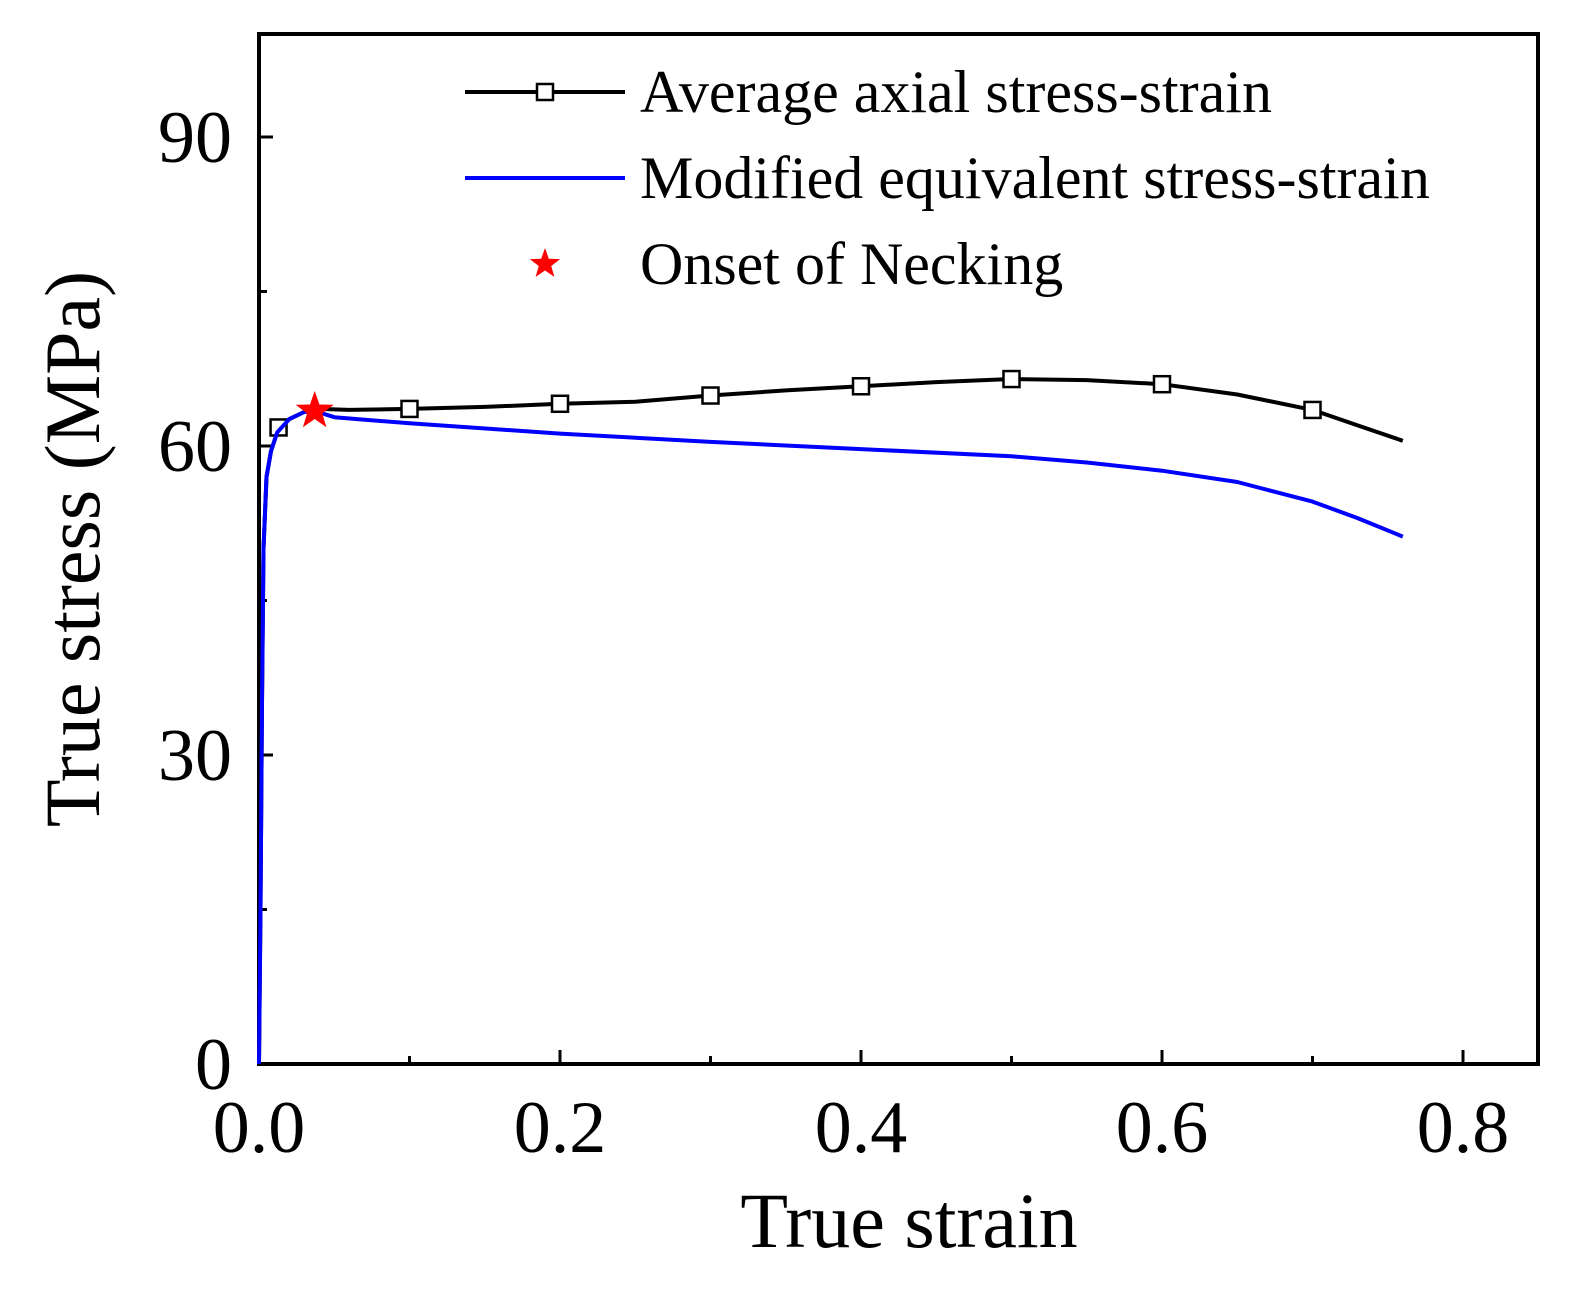 The width and height of the screenshot is (1584, 1293). What do you see at coordinates (545, 92) in the screenshot?
I see `legend-square-marker` at bounding box center [545, 92].